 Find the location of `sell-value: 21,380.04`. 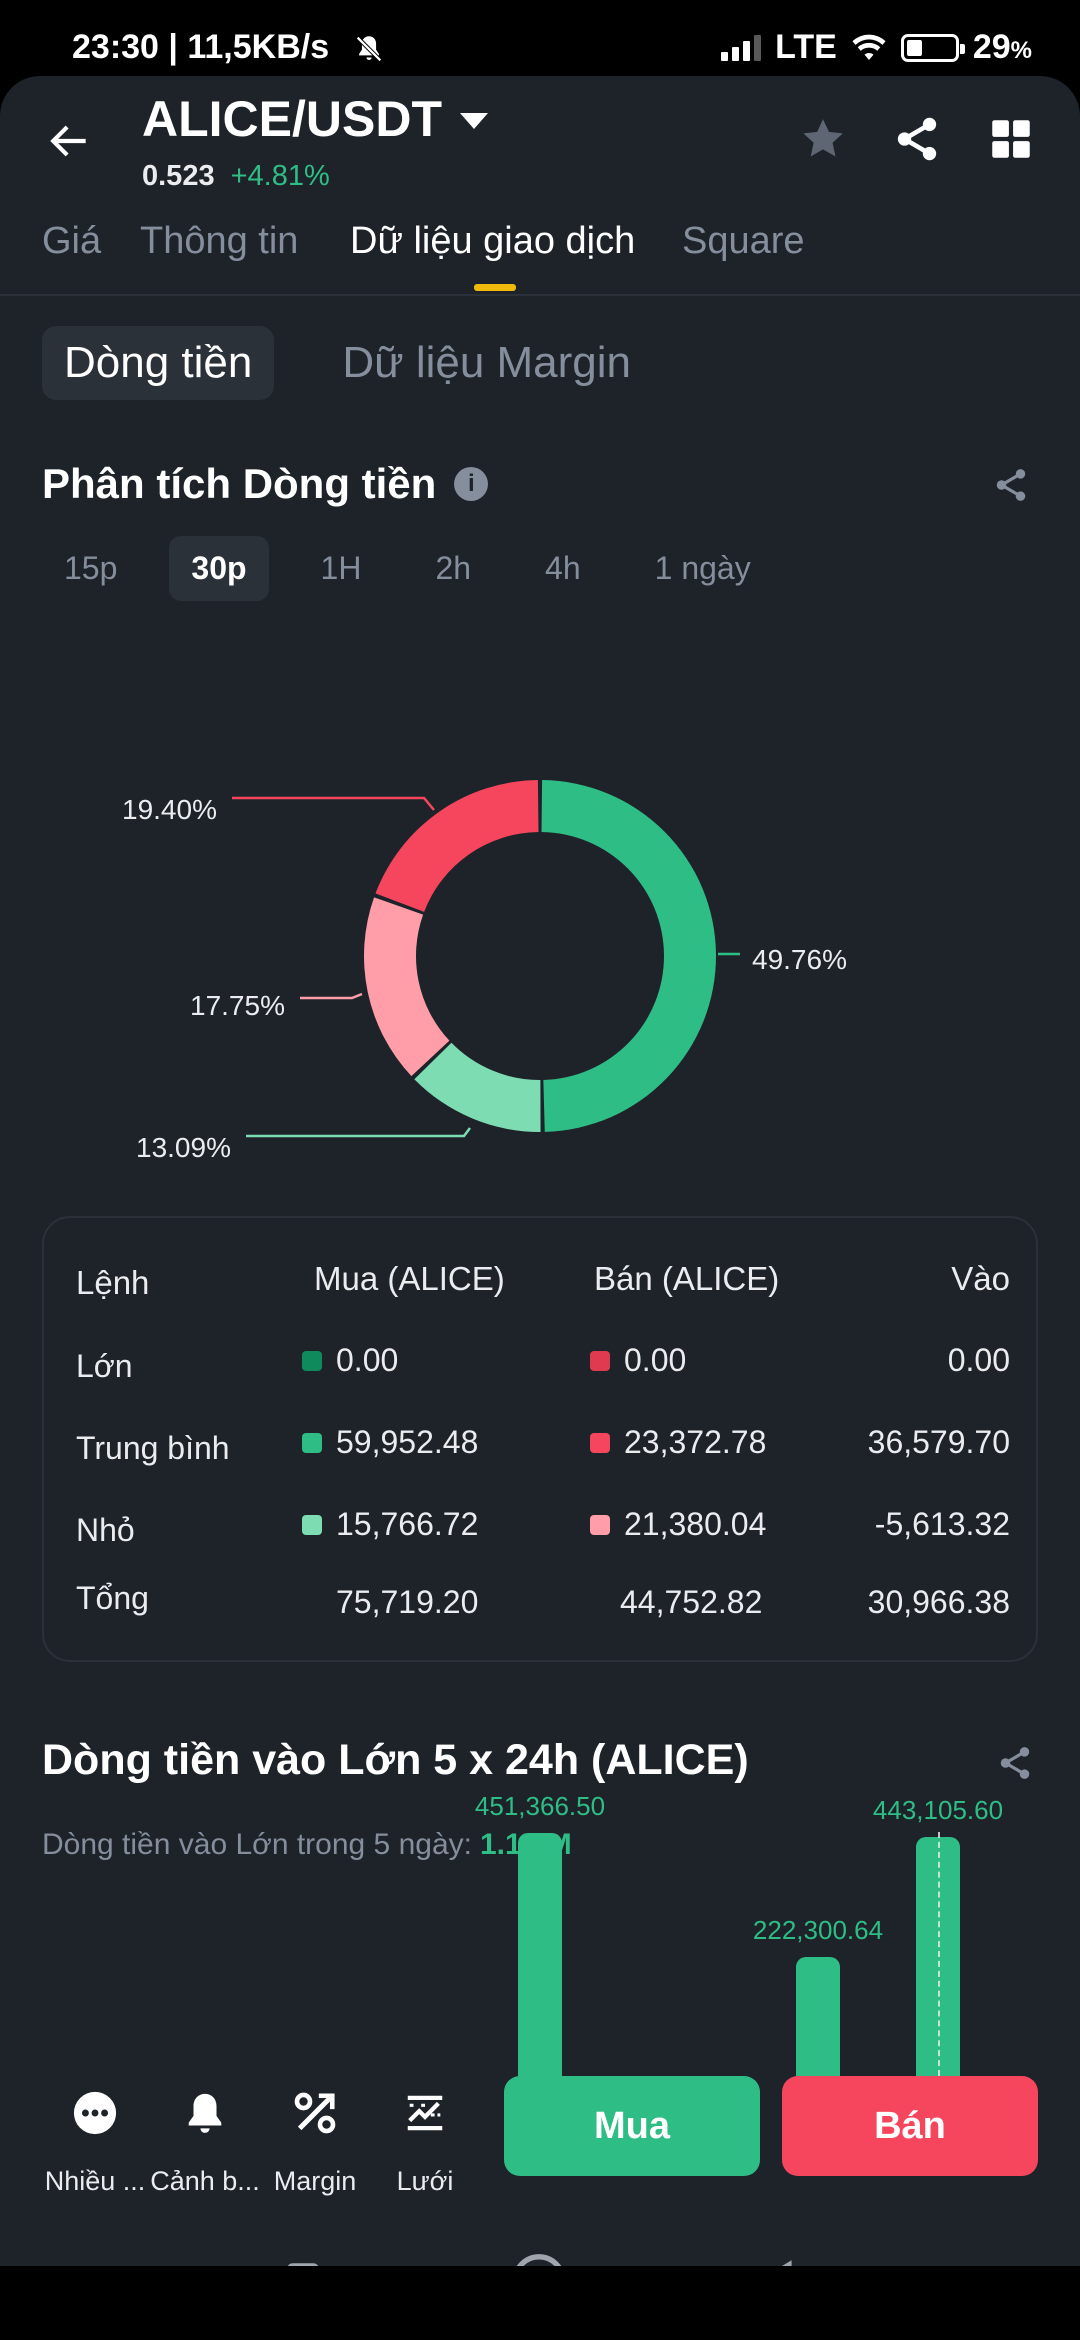

sell-value: 21,380.04 is located at coordinates (695, 1524).